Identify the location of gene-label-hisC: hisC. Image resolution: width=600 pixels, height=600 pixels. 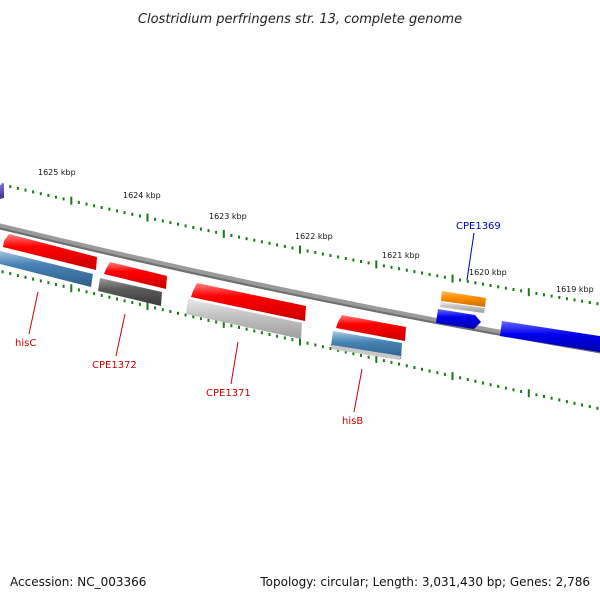
(25, 343).